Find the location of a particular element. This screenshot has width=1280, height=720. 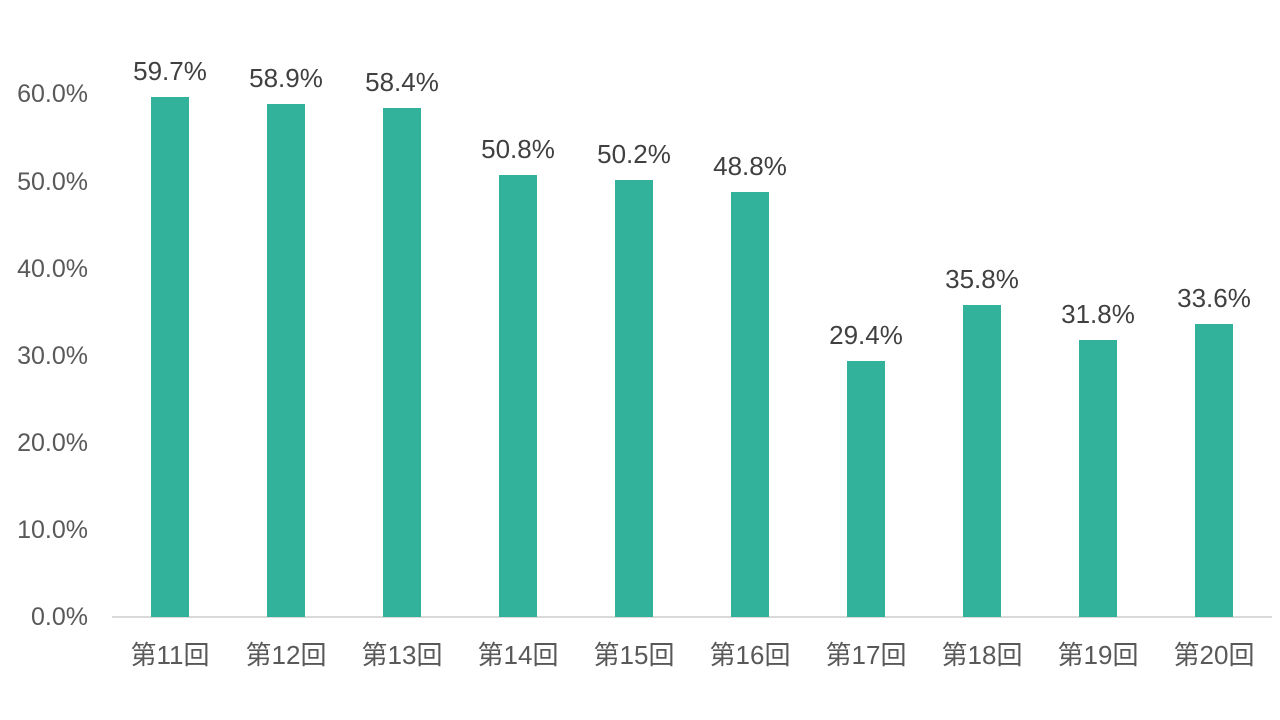

y-axis-tick-label: 40.0% is located at coordinates (52, 268).